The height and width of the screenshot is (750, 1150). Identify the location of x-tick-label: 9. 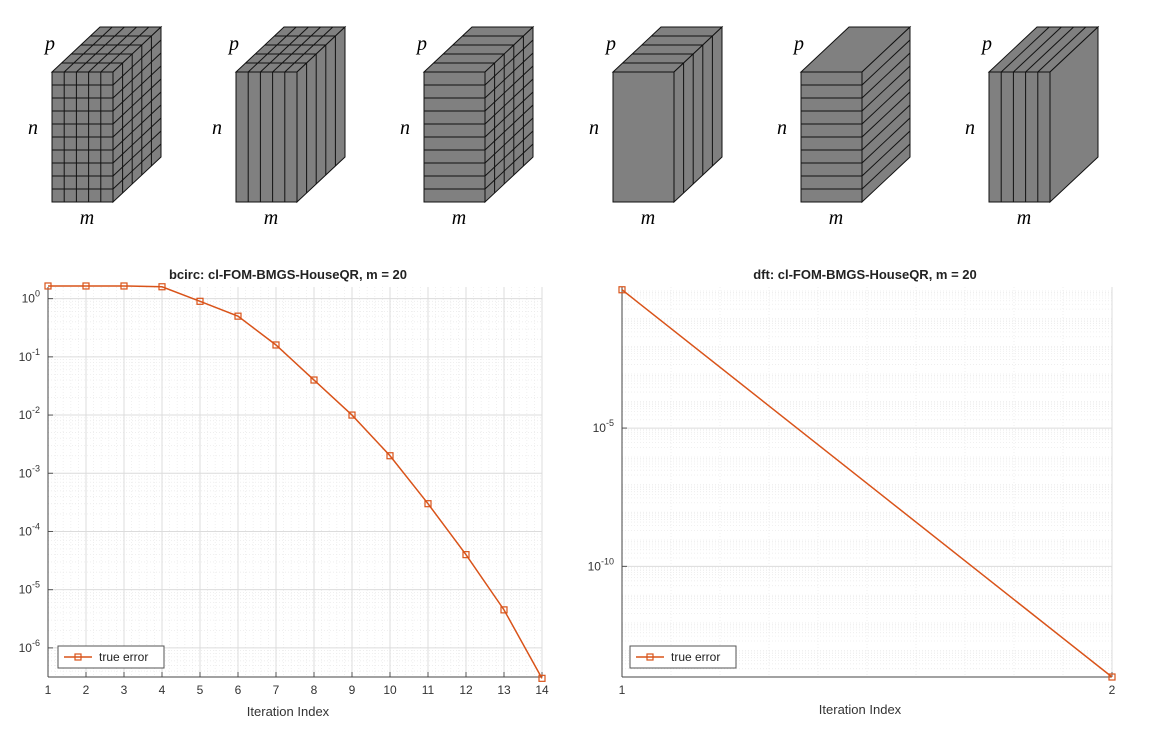
(352, 690).